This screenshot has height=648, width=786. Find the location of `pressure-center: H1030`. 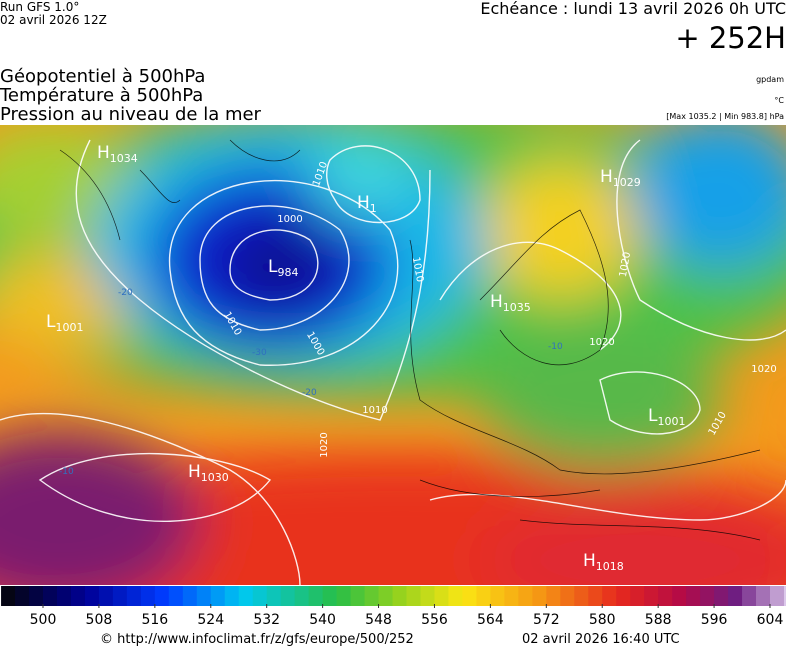

pressure-center: H1030 is located at coordinates (208, 473).